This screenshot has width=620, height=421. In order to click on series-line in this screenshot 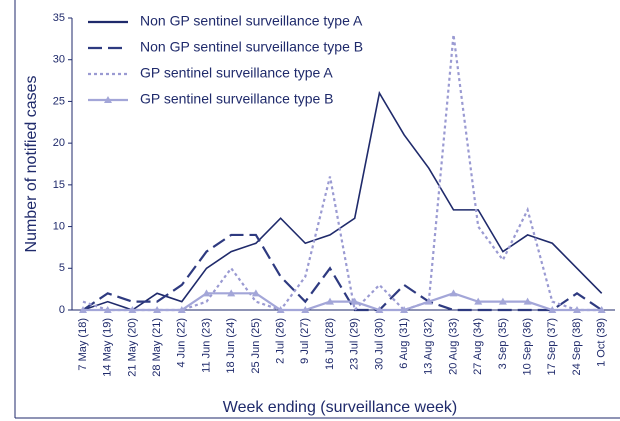, I will do `click(342, 302)`.